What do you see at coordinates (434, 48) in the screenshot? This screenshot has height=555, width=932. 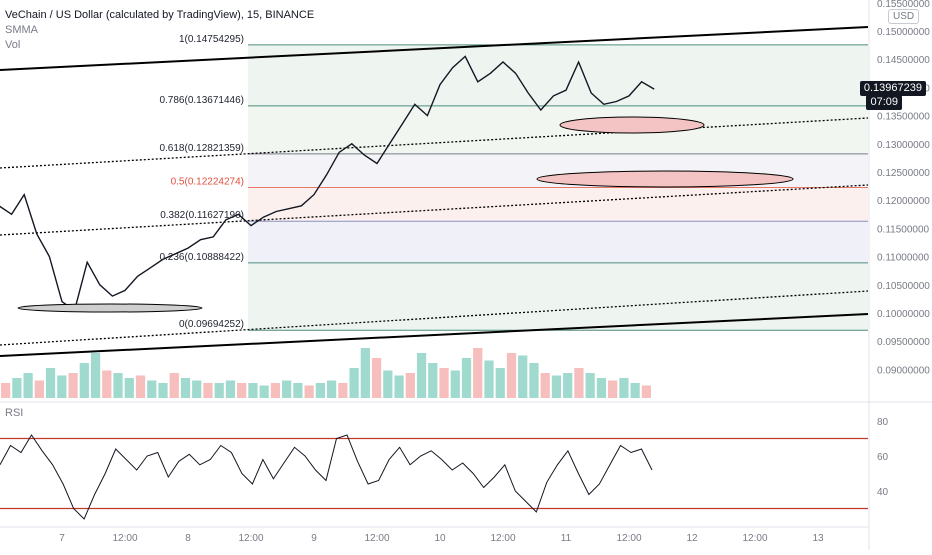 I see `channel-top-line` at bounding box center [434, 48].